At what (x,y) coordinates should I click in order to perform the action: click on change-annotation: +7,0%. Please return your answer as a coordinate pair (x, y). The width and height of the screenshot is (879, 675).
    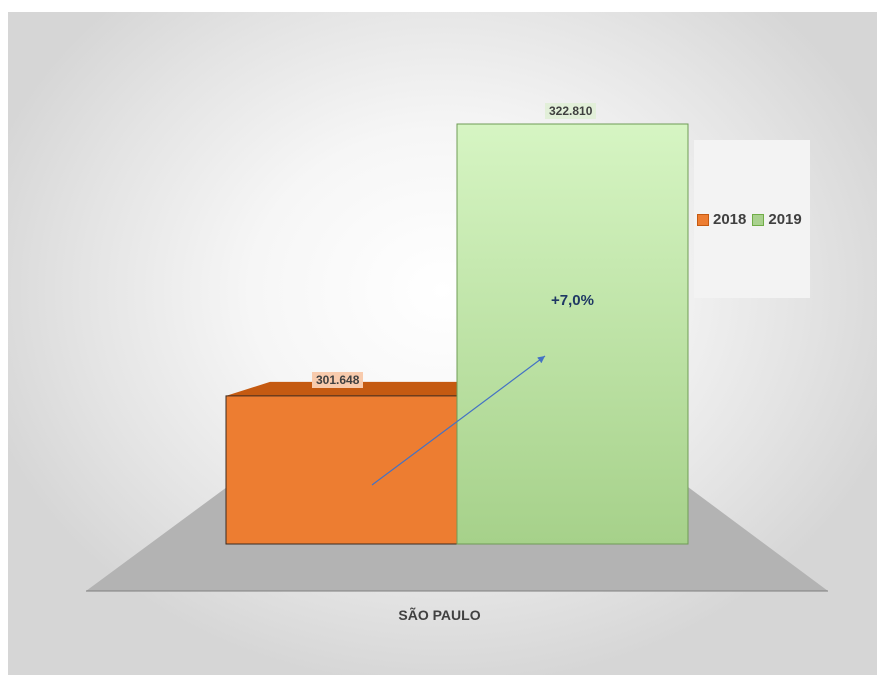
    Looking at the image, I should click on (572, 300).